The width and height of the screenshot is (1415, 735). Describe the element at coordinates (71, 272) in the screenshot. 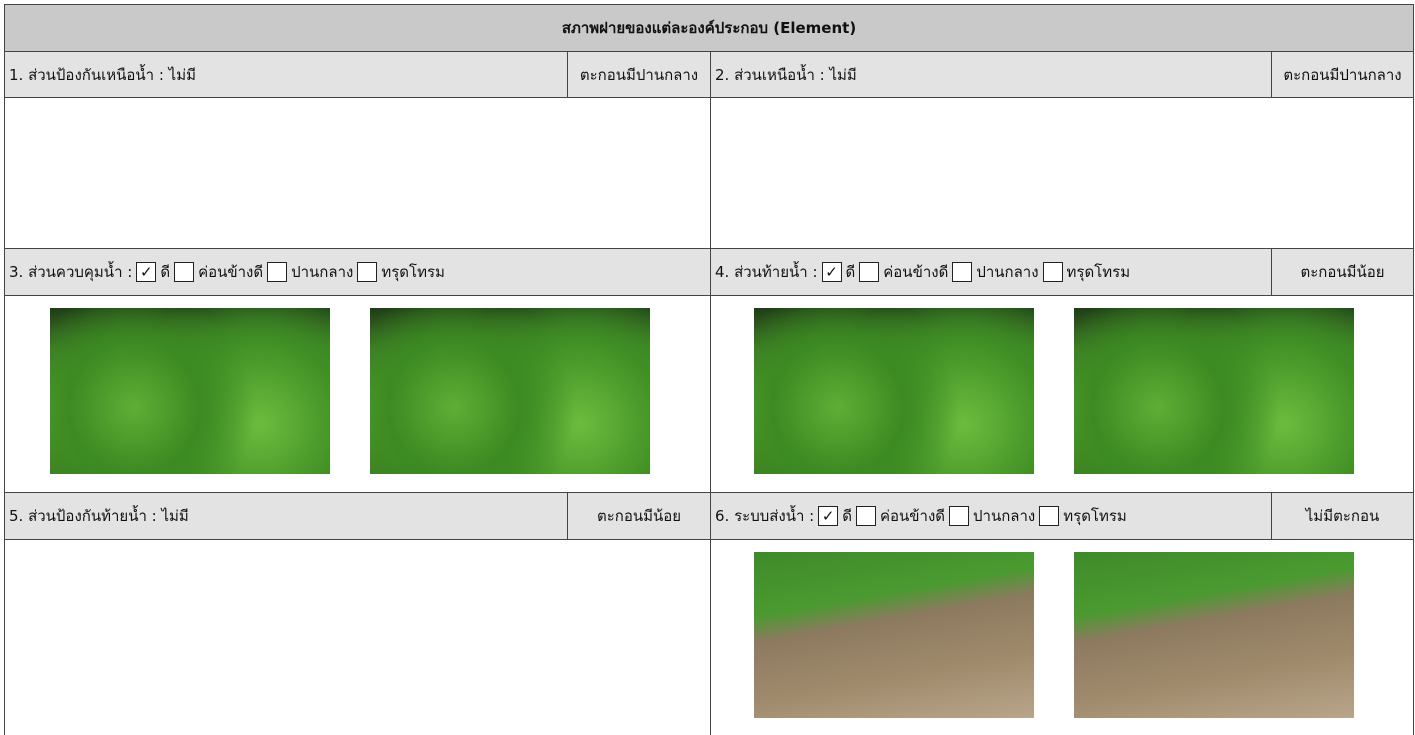

I see `section-label: 3. ส่วนควบคุมน้ำ :` at that location.